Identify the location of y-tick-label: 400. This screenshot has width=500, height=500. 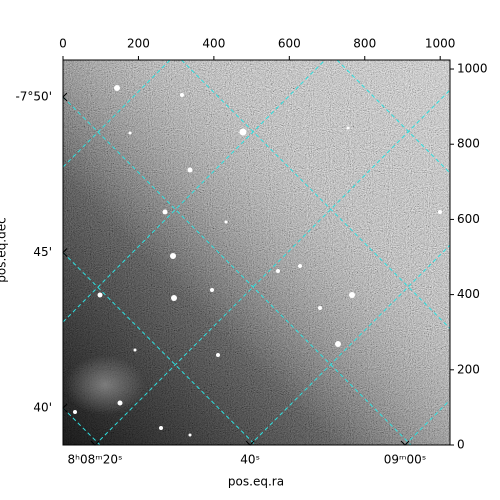
(468, 294).